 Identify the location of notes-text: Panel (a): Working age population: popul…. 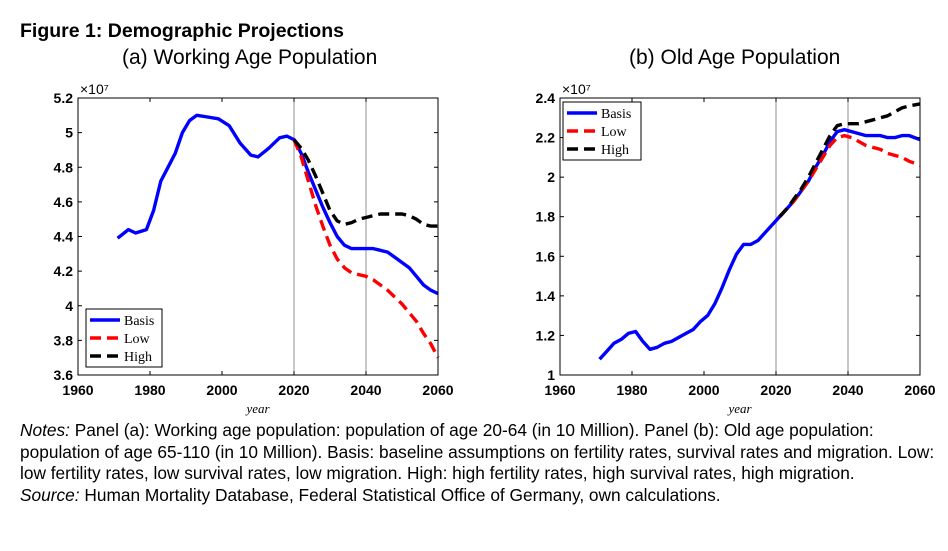
(477, 451).